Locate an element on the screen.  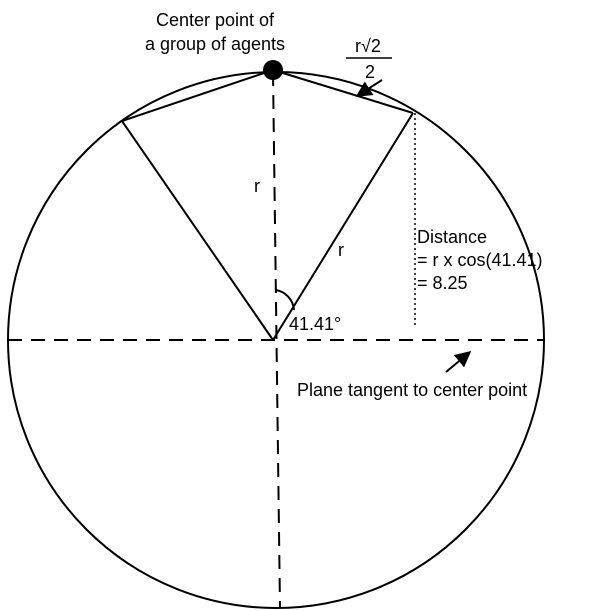
chord-left is located at coordinates (197, 95).